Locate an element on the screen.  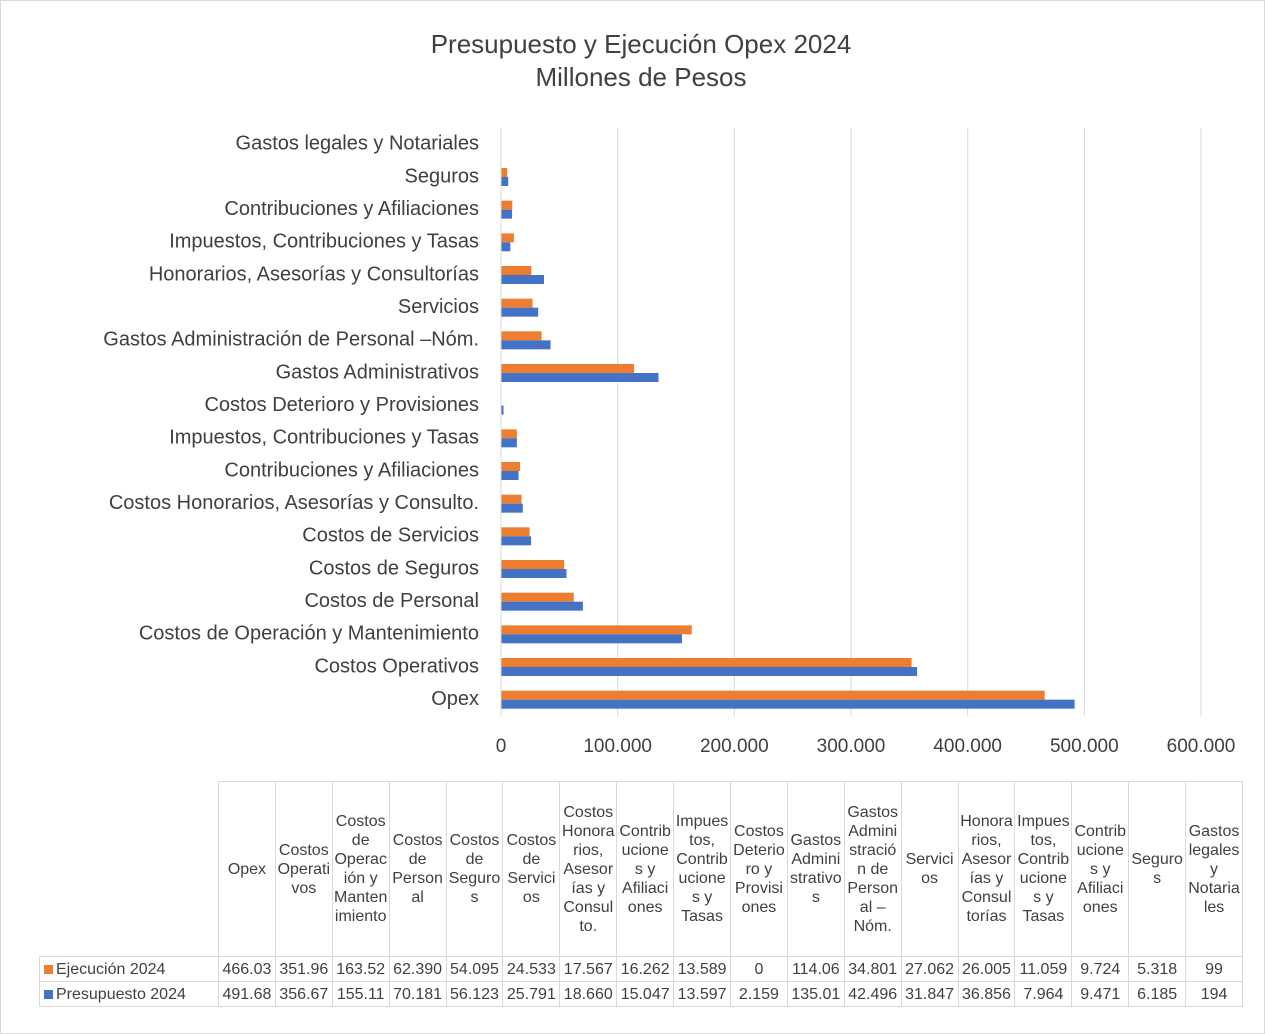
x-tick-label: 200.000 is located at coordinates (734, 746).